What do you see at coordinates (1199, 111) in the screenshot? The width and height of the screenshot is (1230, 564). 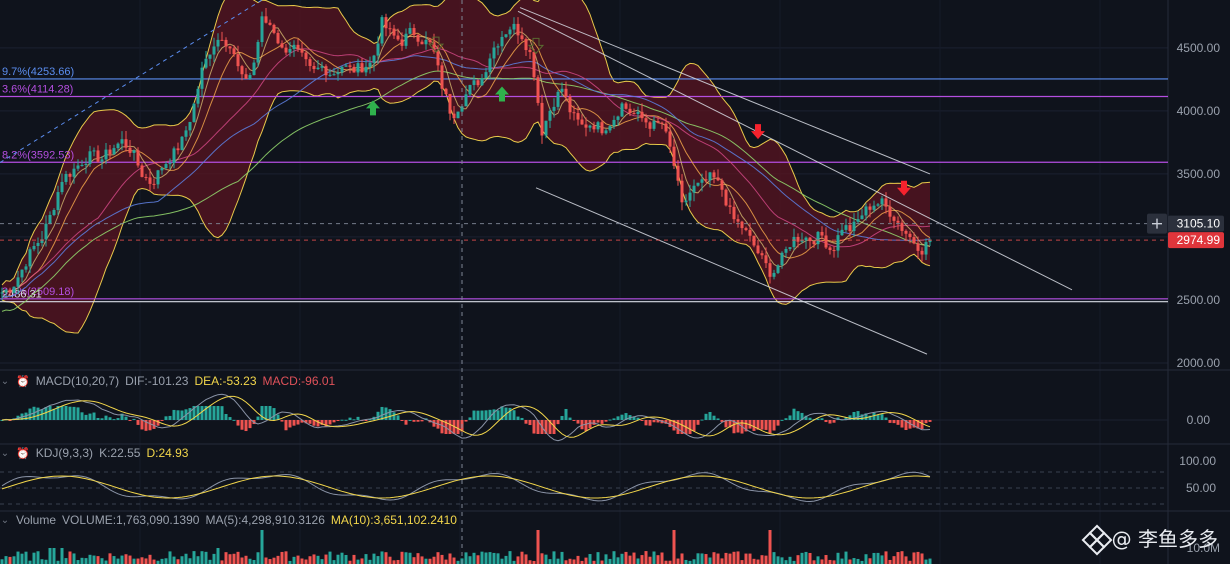 I see `price-tick-label: 4000.00` at bounding box center [1199, 111].